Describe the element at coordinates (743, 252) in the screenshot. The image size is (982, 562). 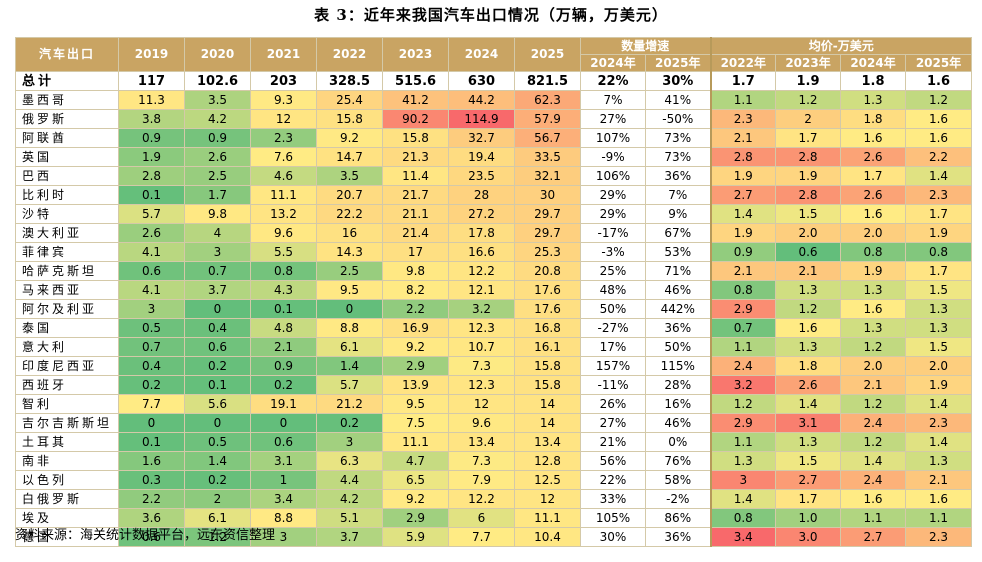
I see `price-cell: 0.9` at that location.